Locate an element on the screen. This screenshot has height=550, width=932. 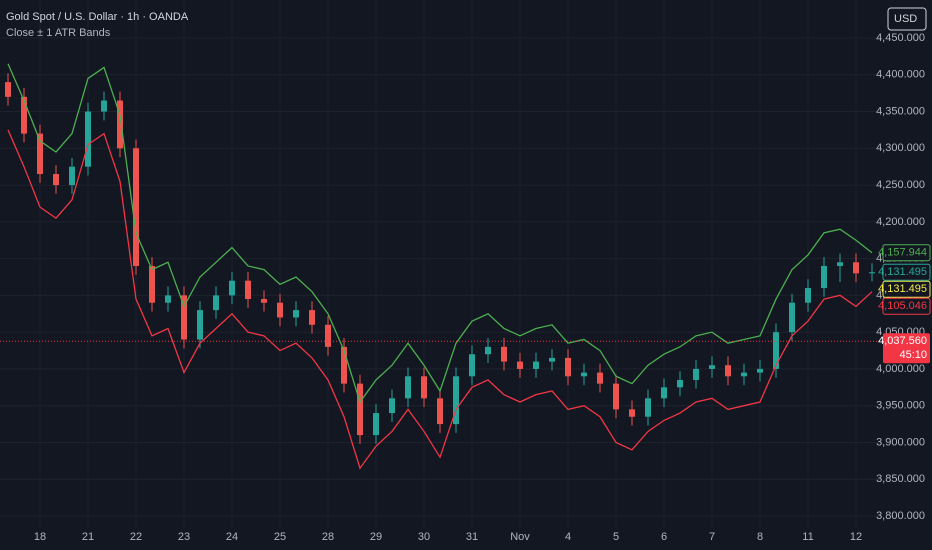
x-tick-label: 24 is located at coordinates (232, 537).